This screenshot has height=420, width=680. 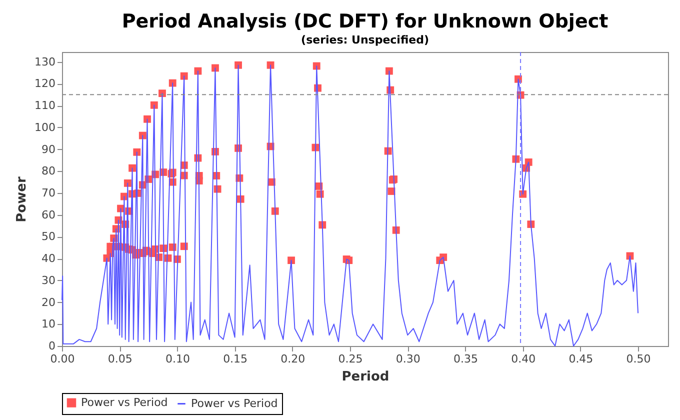 What do you see at coordinates (120, 359) in the screenshot?
I see `x-tick-label: 0.05` at bounding box center [120, 359].